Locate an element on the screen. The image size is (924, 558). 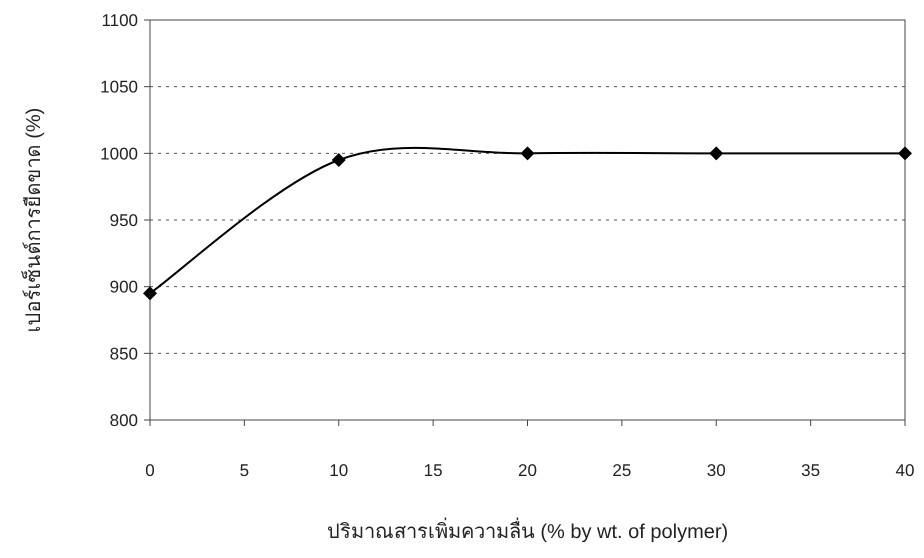
x-tick-label: 30 is located at coordinates (716, 470).